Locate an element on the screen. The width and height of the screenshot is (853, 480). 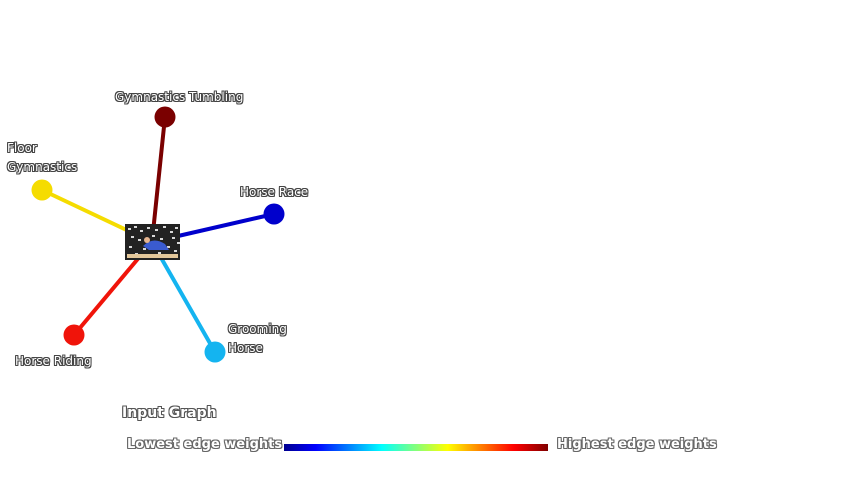
node-label-horse-race: Horse Race is located at coordinates (274, 192).